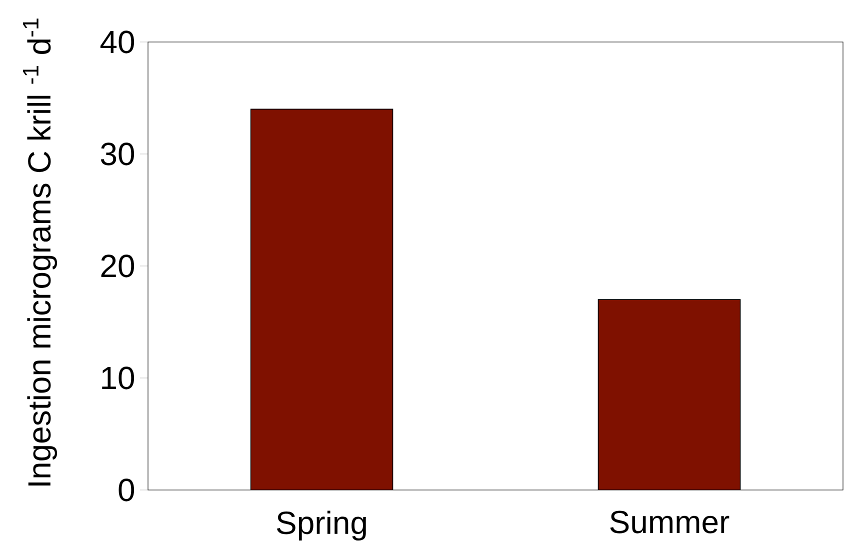 Image resolution: width=846 pixels, height=552 pixels. What do you see at coordinates (670, 522) in the screenshot?
I see `x-tick-label: Summer` at bounding box center [670, 522].